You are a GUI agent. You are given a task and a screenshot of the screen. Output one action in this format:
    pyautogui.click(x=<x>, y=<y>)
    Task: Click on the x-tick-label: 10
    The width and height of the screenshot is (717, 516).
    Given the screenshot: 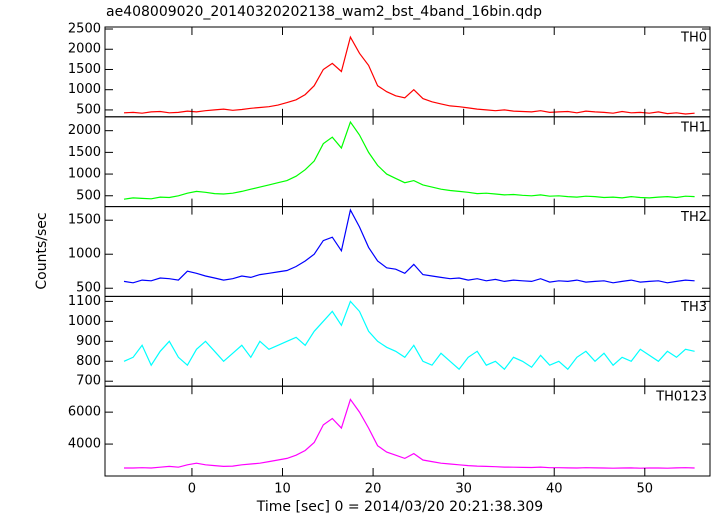 What is the action you would take?
    pyautogui.click(x=282, y=489)
    